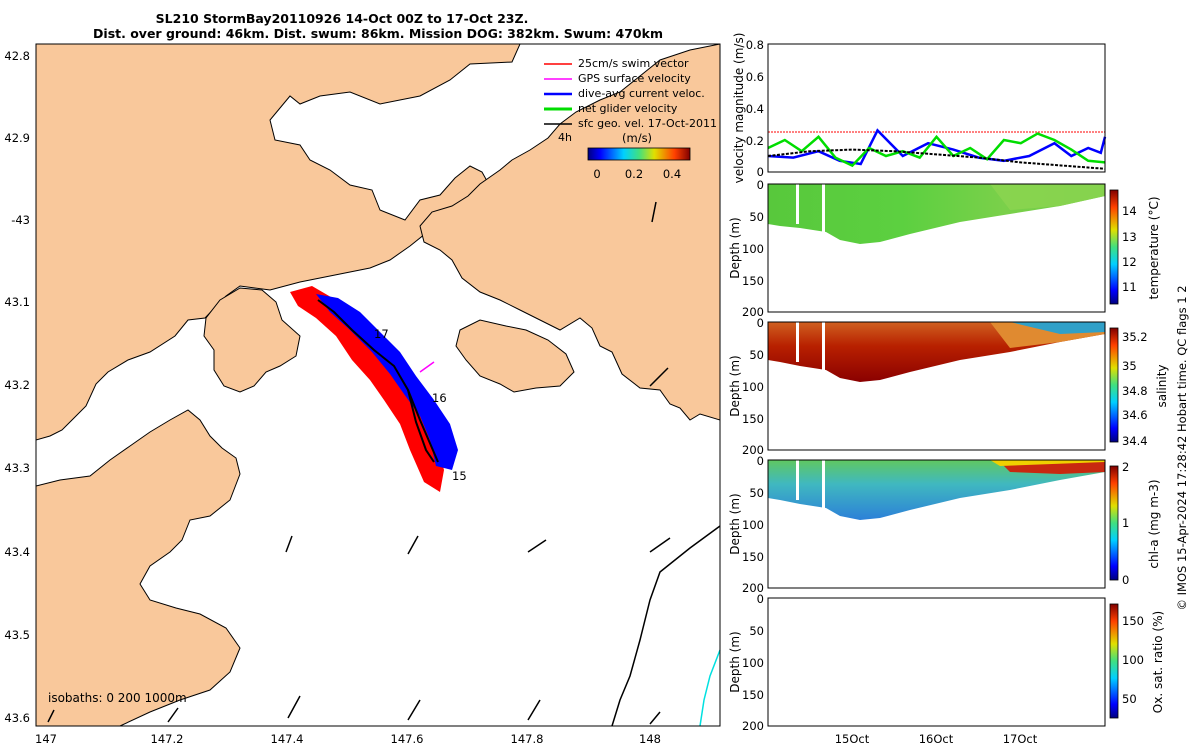 This screenshot has width=1200, height=750. I want to click on vel-ytick: 0.6, so click(755, 77).